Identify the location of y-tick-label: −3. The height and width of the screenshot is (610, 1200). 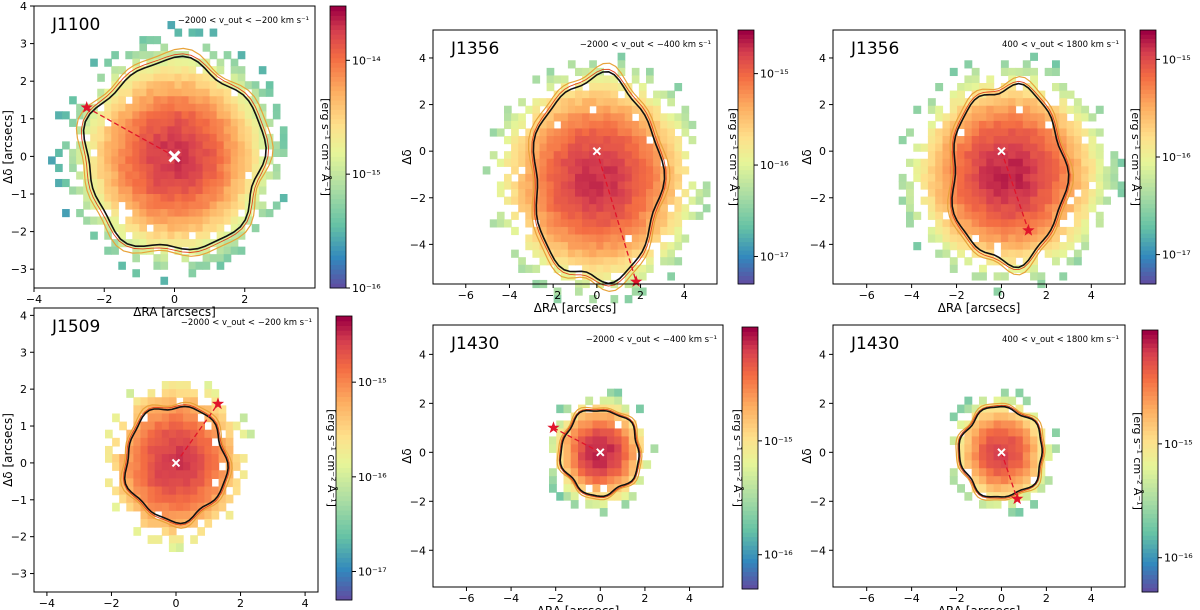
(19, 574).